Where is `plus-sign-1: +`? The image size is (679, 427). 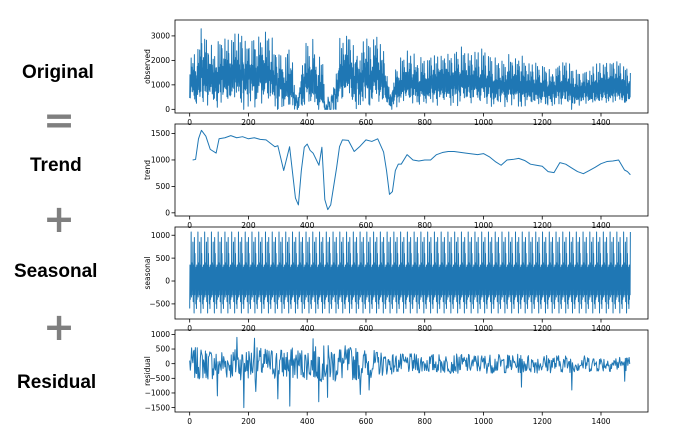 plus-sign-1: + is located at coordinates (59, 219).